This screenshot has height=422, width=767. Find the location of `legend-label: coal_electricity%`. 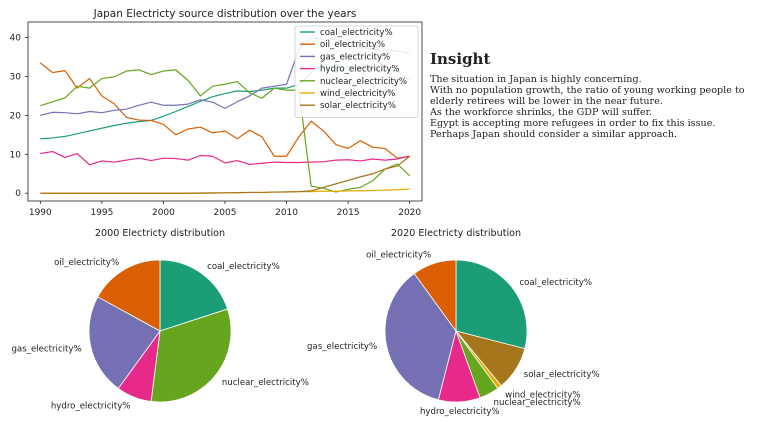

legend-label: coal_electricity% is located at coordinates (356, 33).